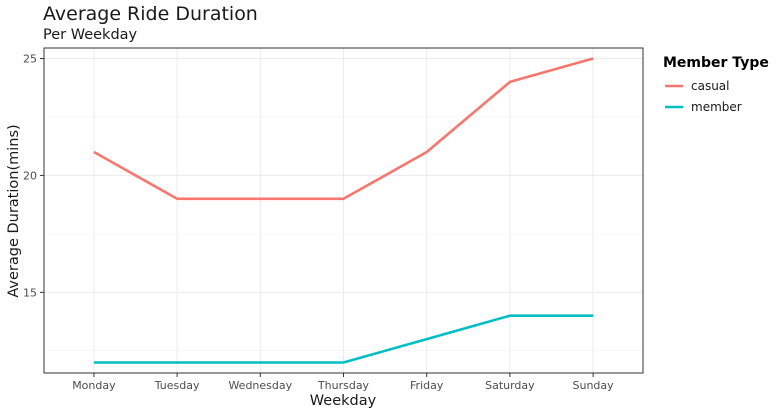  Describe the element at coordinates (343, 385) in the screenshot. I see `x-tick-label-thursday: Thursday` at that location.